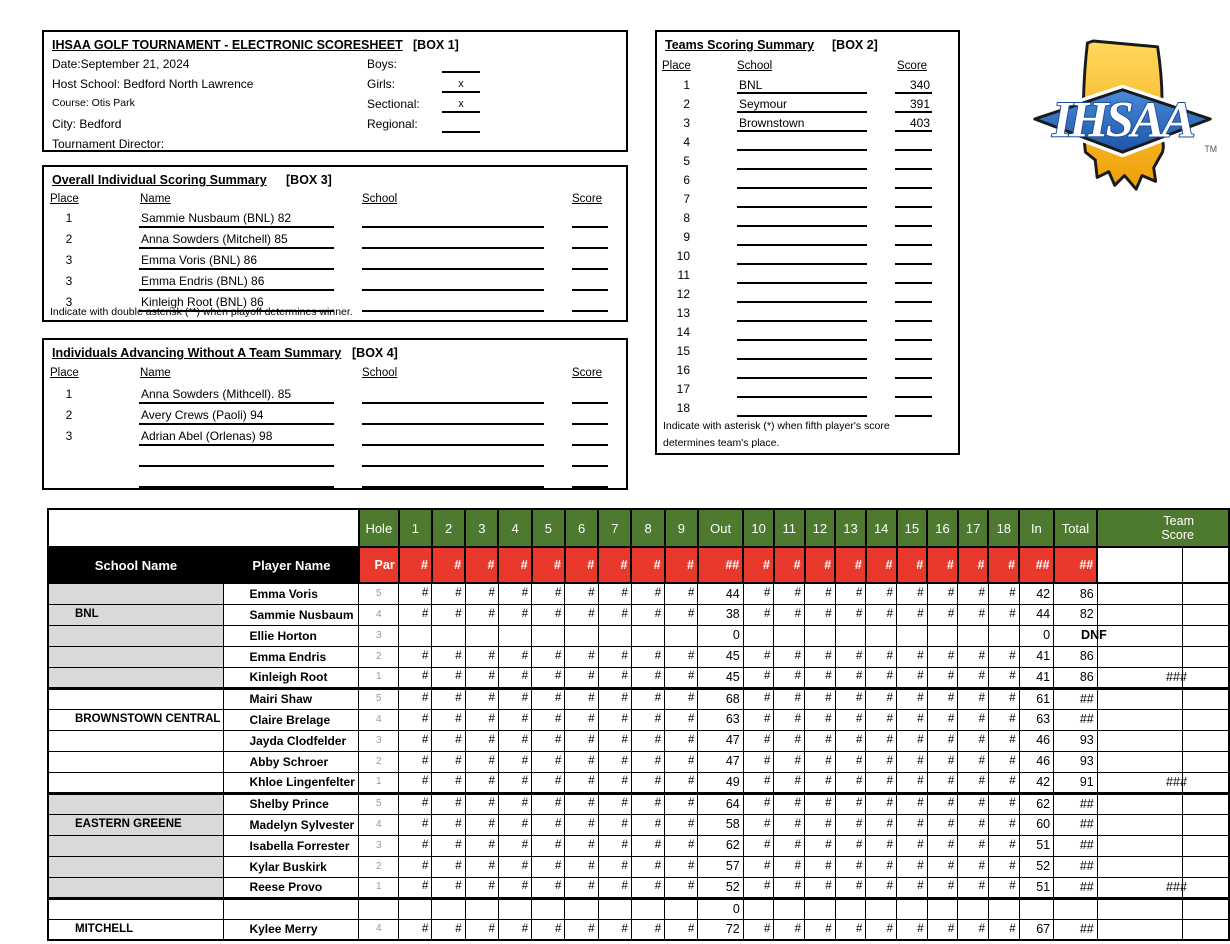 Image resolution: width=1230 pixels, height=944 pixels. I want to click on position-cell: 3, so click(379, 635).